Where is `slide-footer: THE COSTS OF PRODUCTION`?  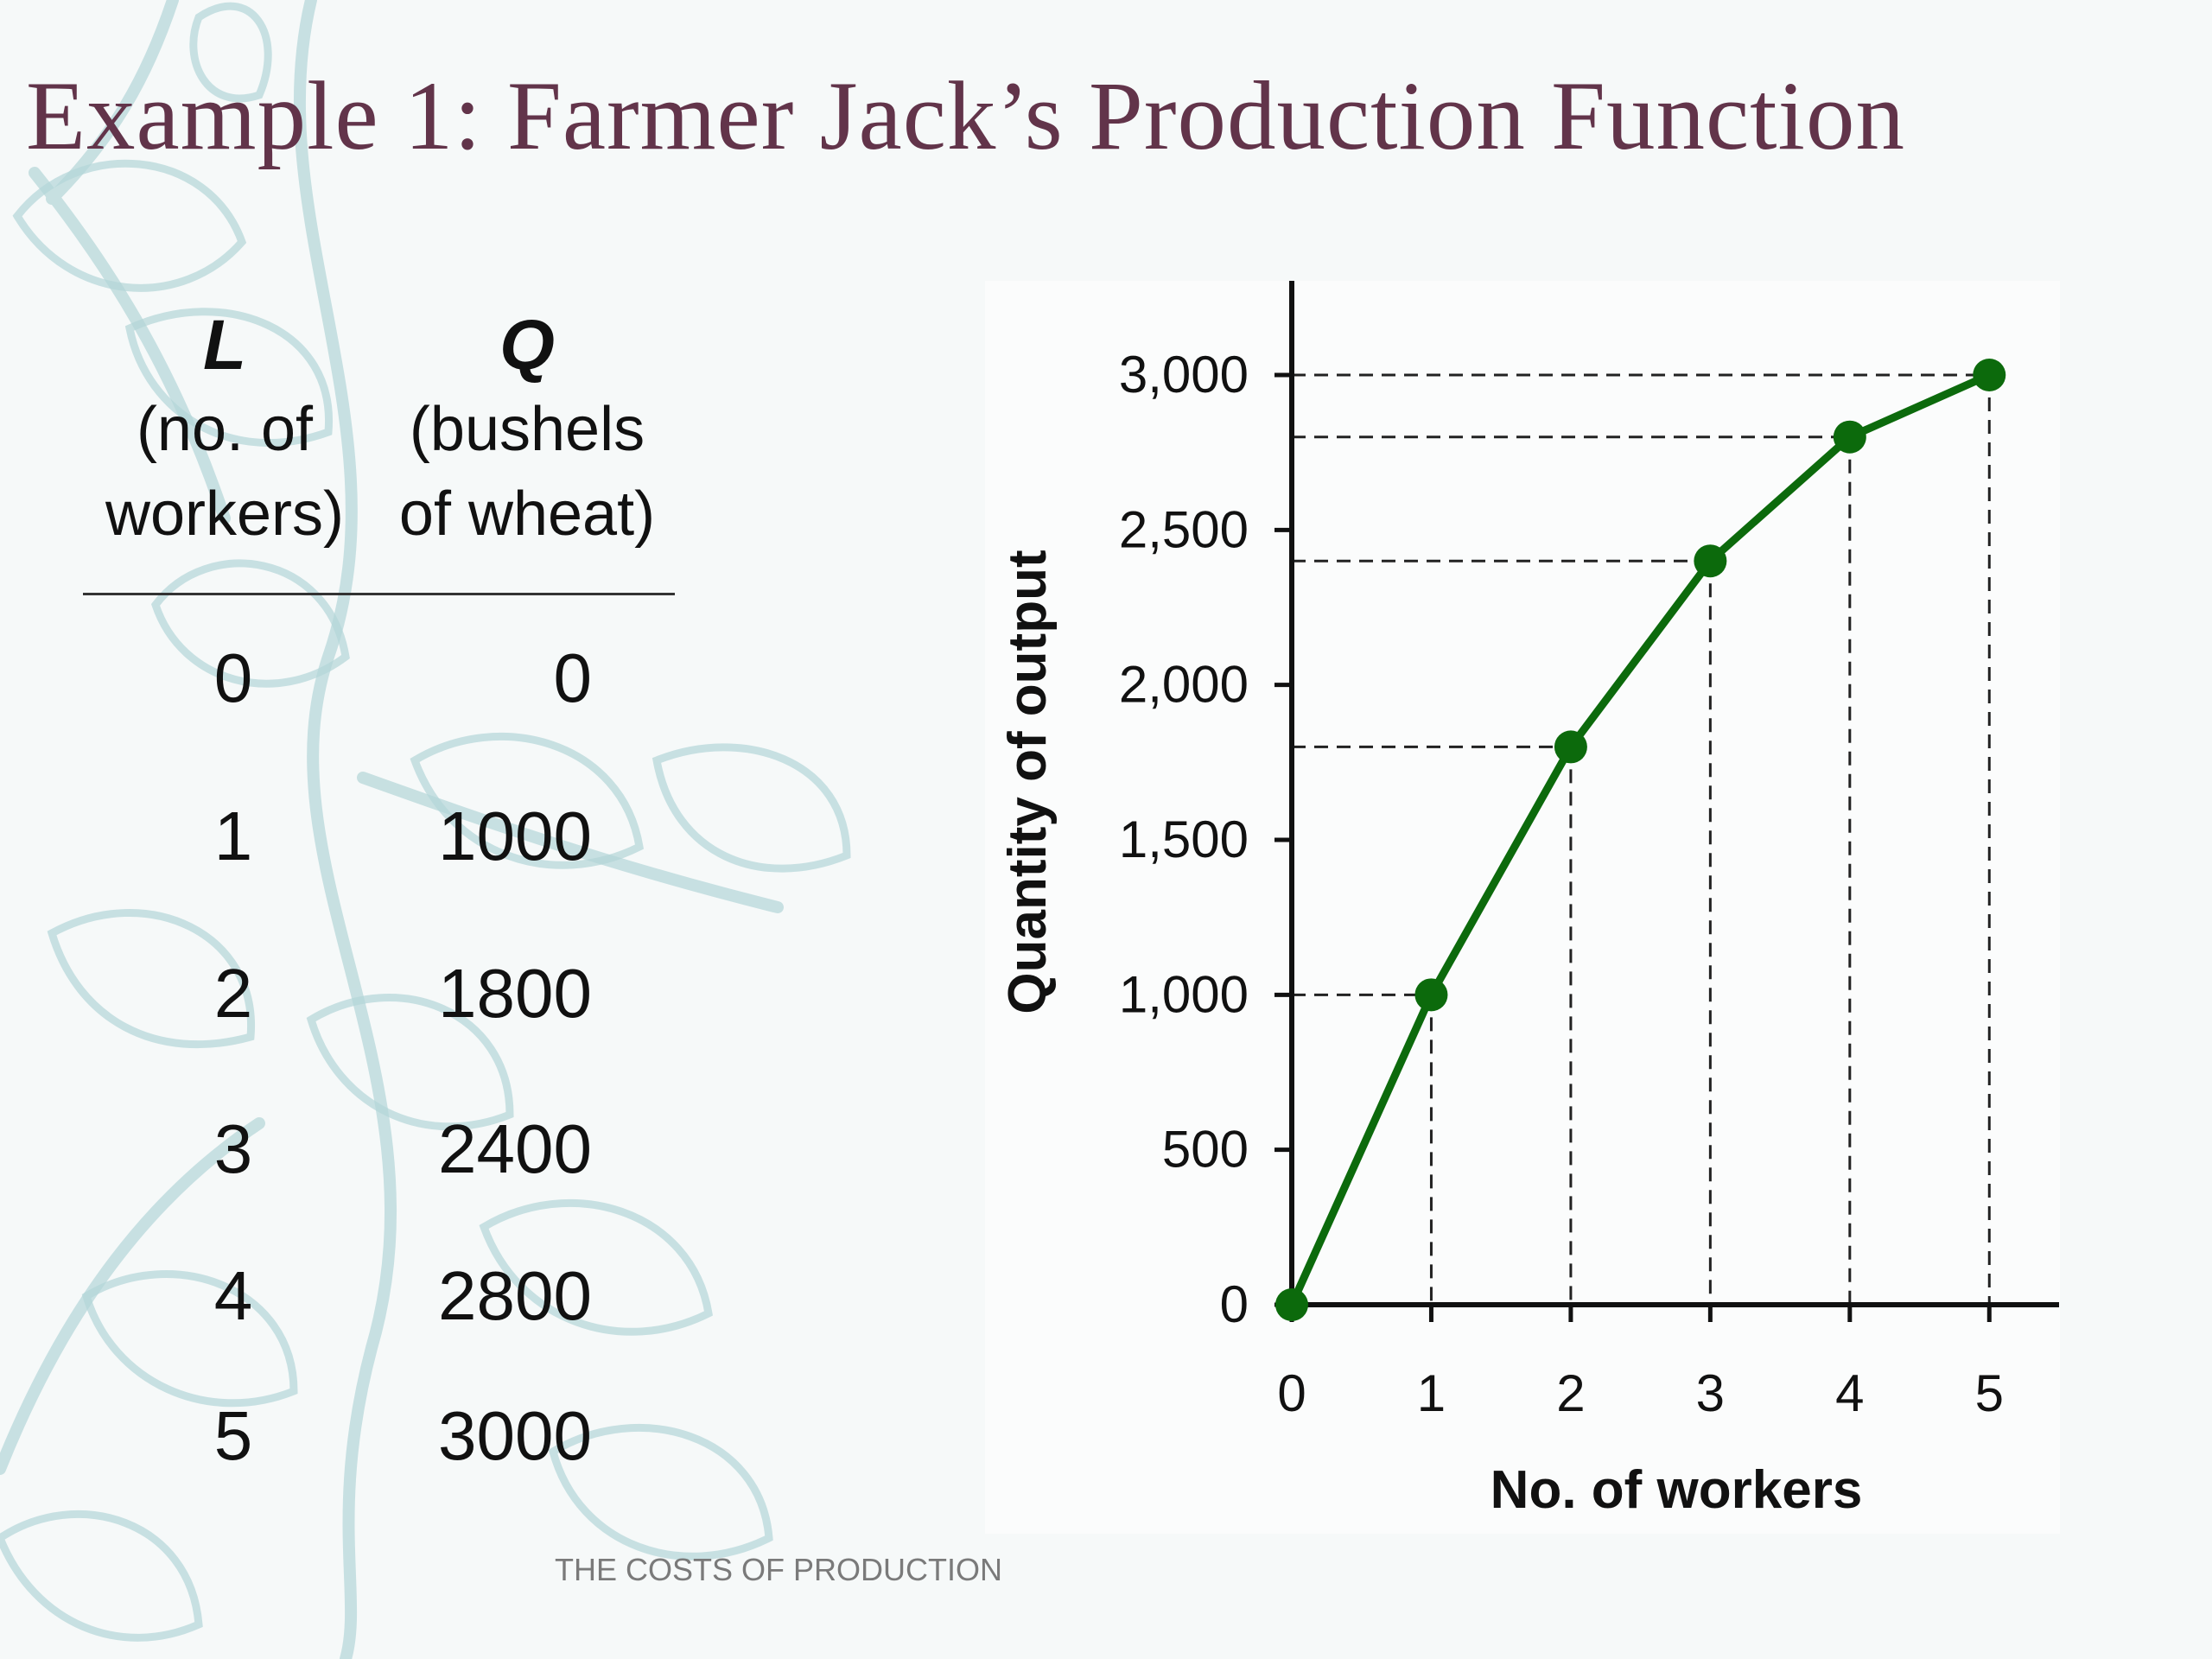
slide-footer: THE COSTS OF PRODUCTION is located at coordinates (779, 1569).